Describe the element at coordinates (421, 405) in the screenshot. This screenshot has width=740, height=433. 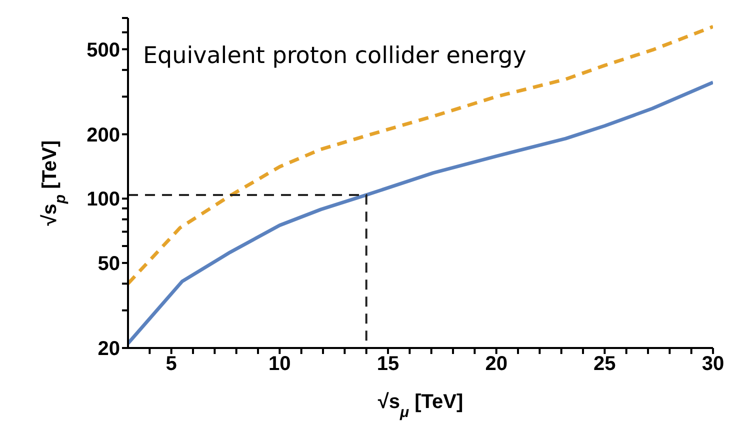
I see `x-axis-title: √s$_{μ}$ [TeV]` at that location.